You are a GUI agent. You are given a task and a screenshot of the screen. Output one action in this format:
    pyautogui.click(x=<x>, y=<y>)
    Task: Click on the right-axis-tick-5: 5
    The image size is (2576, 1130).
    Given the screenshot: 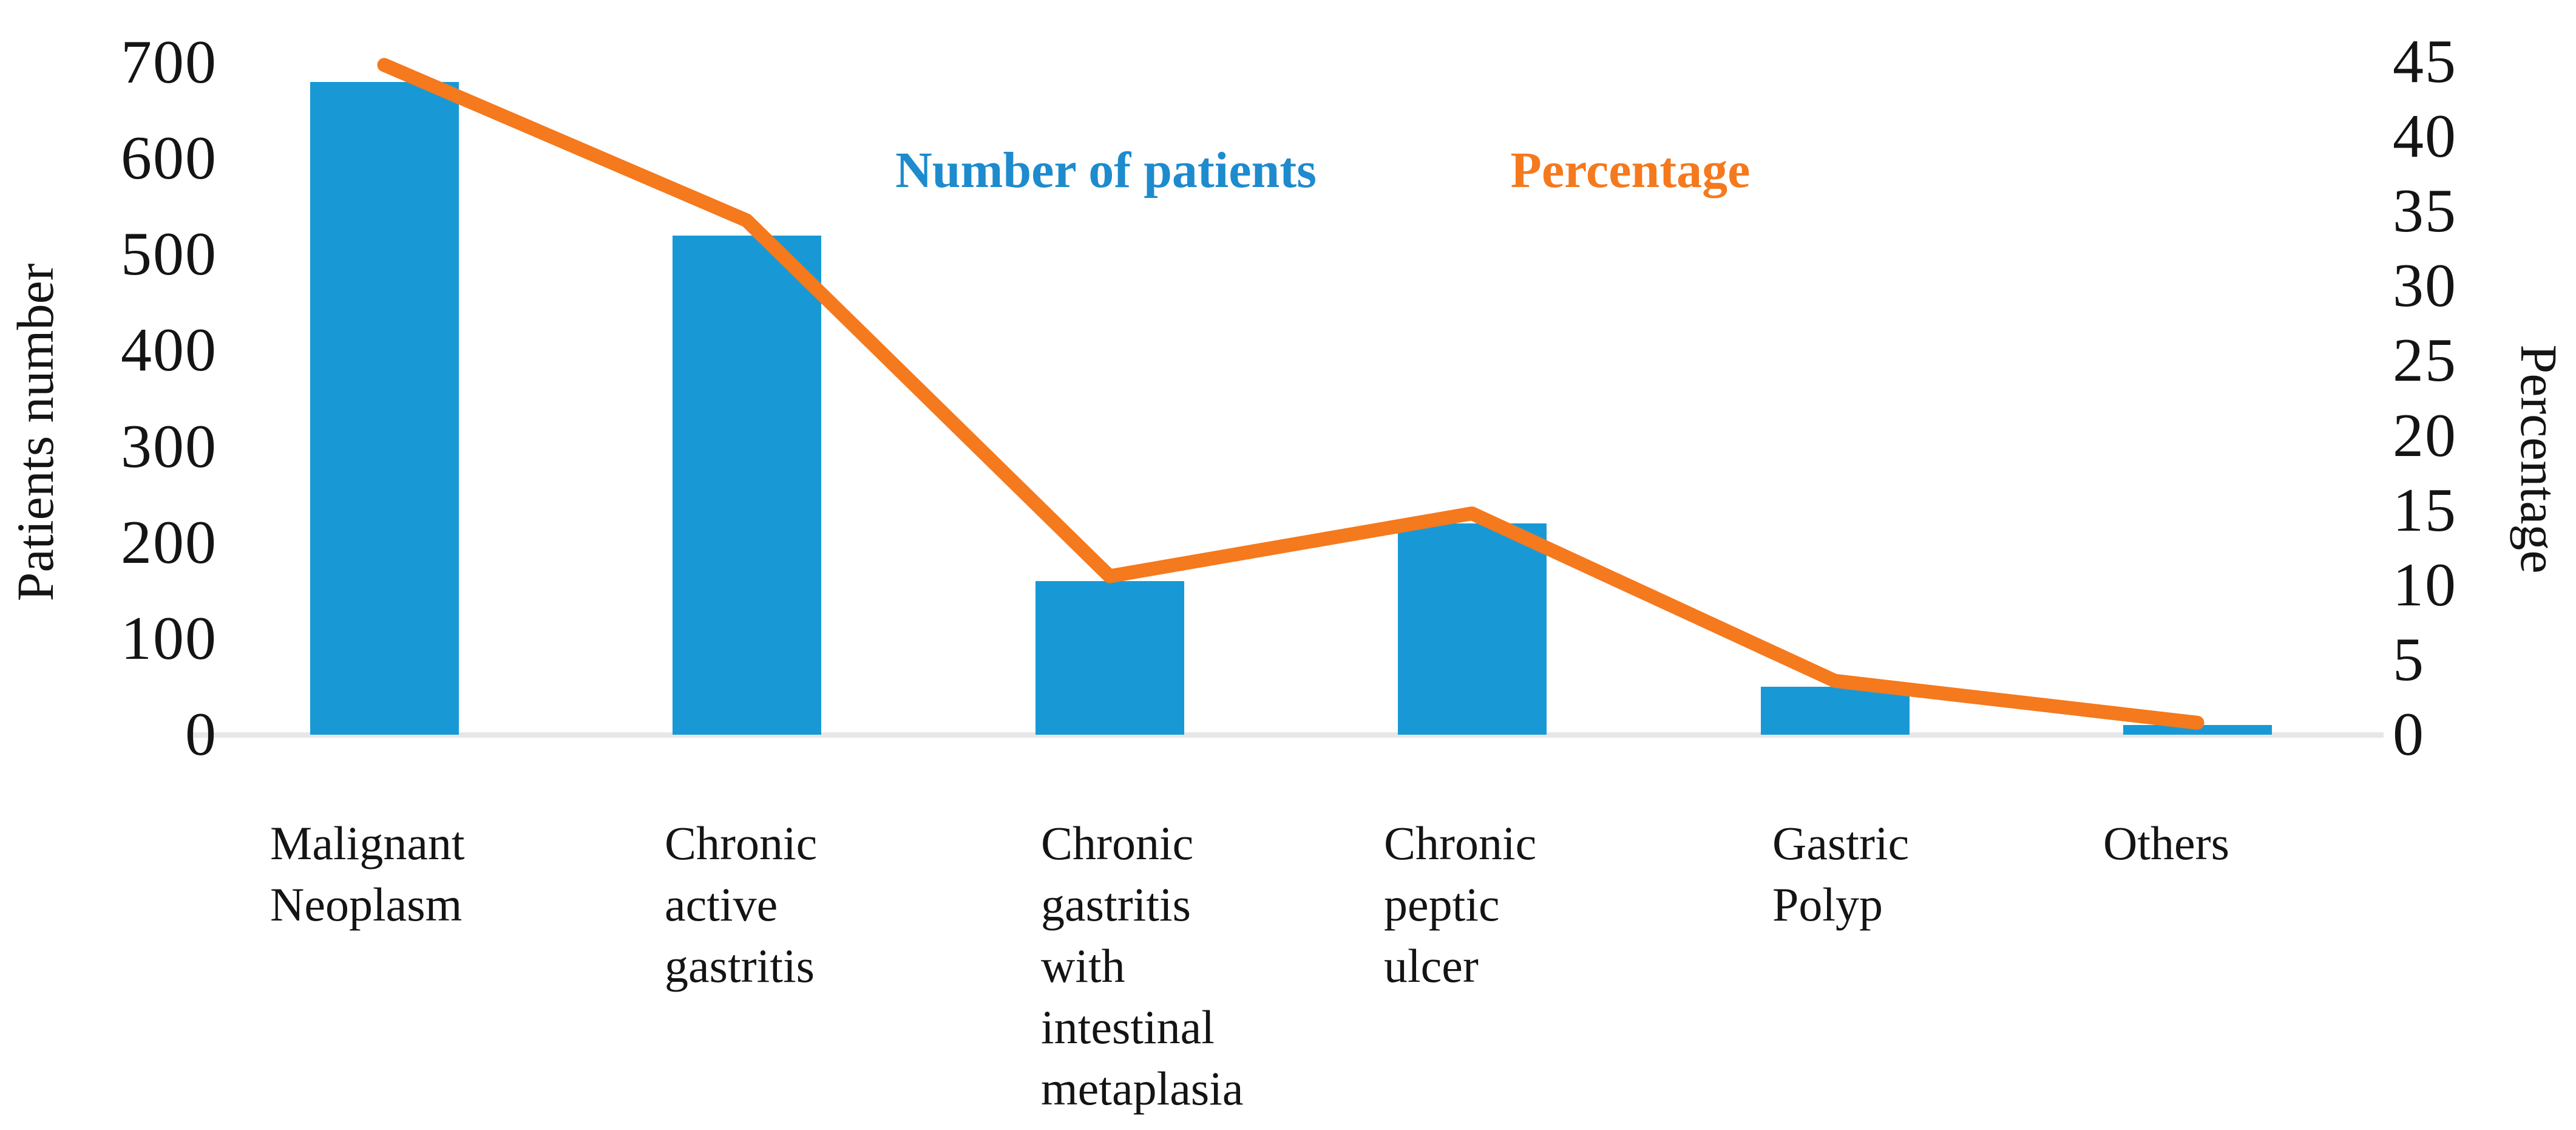 What is the action you would take?
    pyautogui.click(x=2409, y=660)
    